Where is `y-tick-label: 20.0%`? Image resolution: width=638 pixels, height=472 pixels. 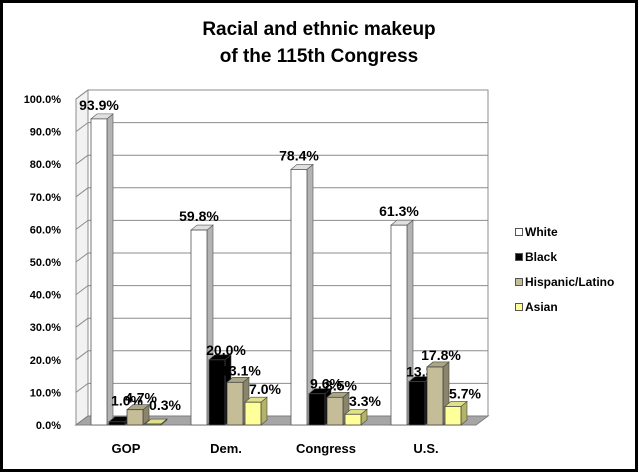
y-tick-label: 20.0% is located at coordinates (45, 361).